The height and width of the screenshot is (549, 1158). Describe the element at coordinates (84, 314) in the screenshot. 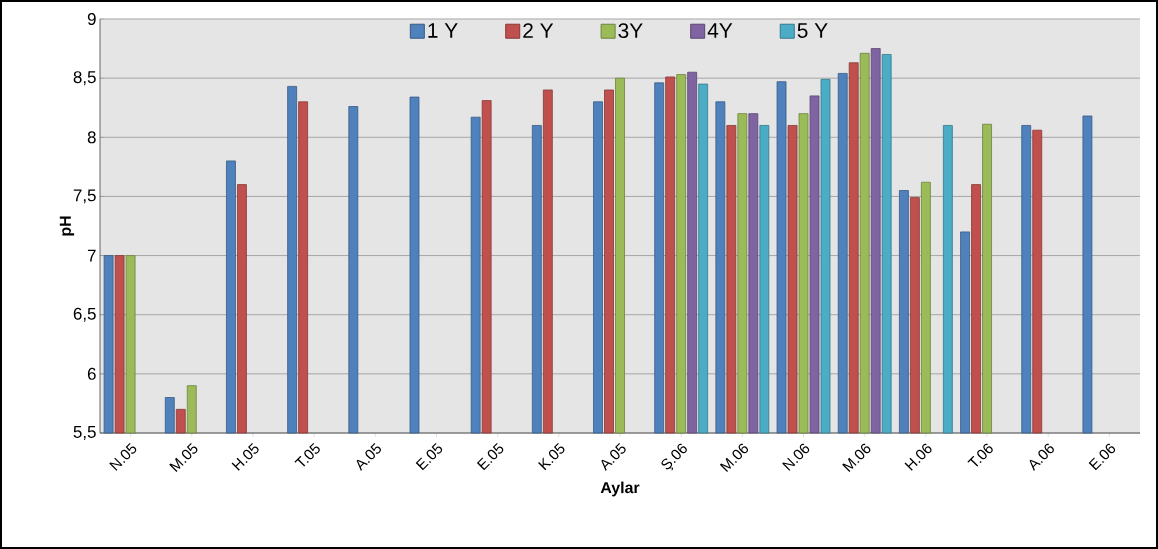

I see `y-tick-label: 6,5` at that location.